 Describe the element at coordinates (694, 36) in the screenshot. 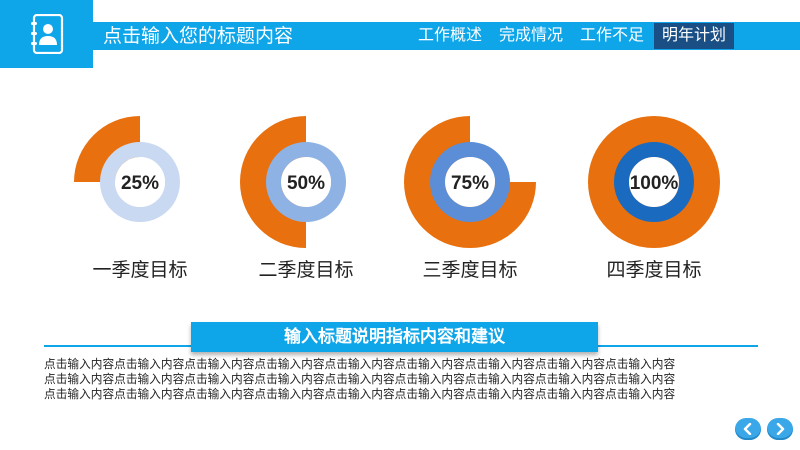

I see `nav-item-next-year-plan: 明年计划` at that location.